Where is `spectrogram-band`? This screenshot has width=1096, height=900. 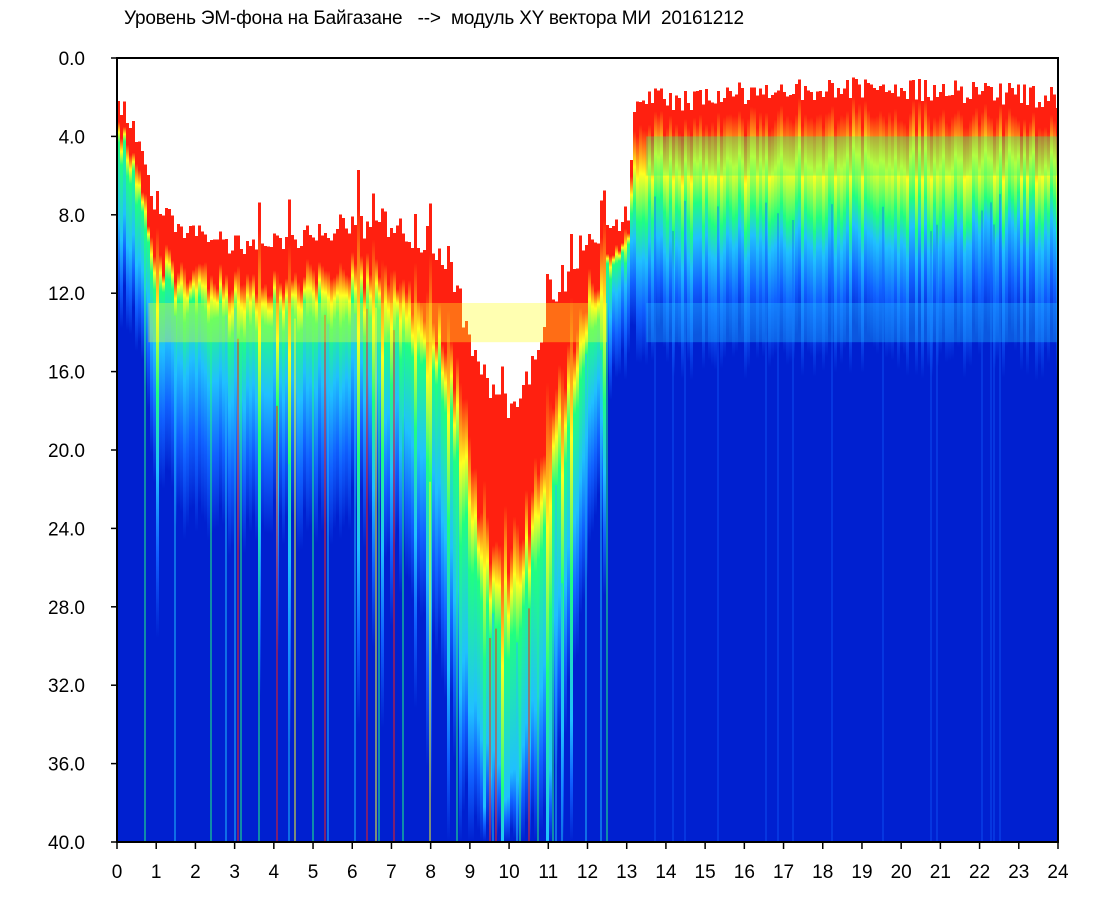
spectrogram-band is located at coordinates (378, 323).